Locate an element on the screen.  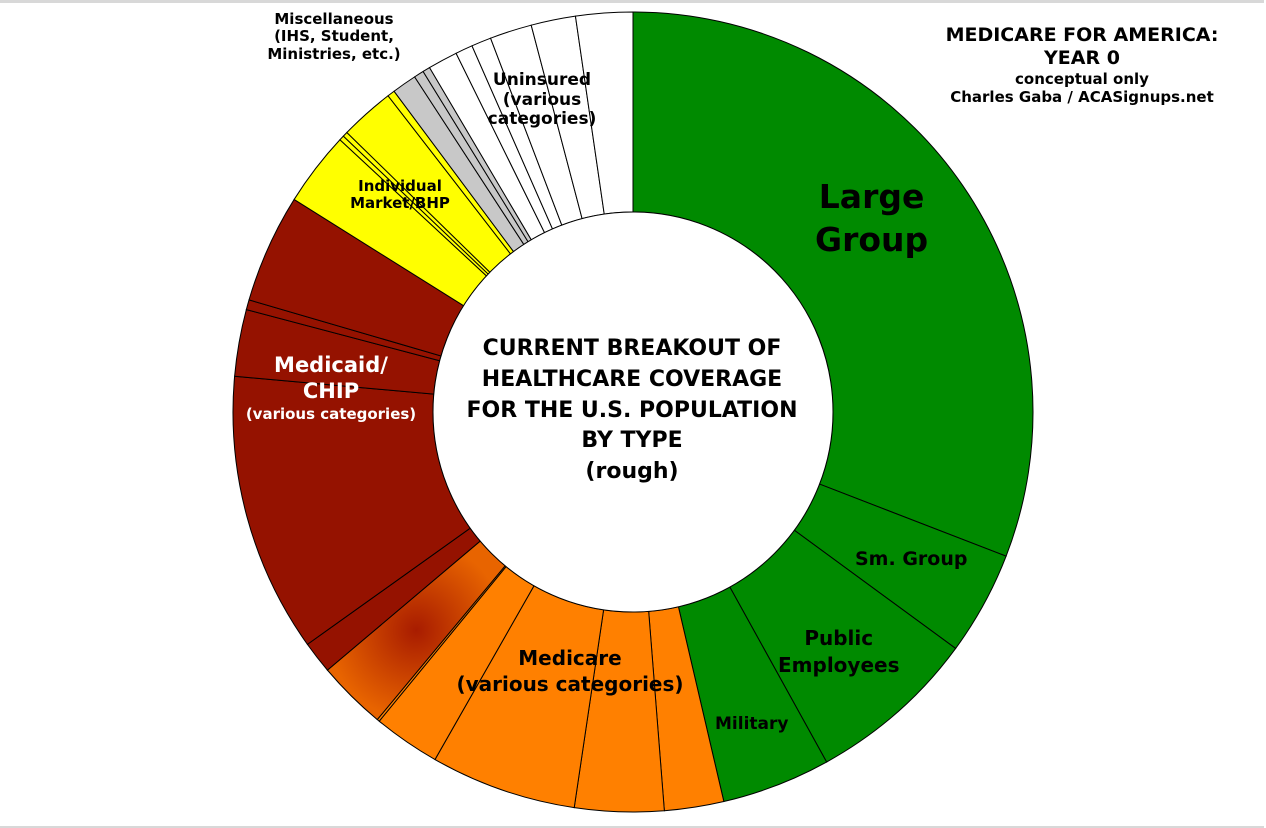
label-line: Uninsured is located at coordinates (542, 80).